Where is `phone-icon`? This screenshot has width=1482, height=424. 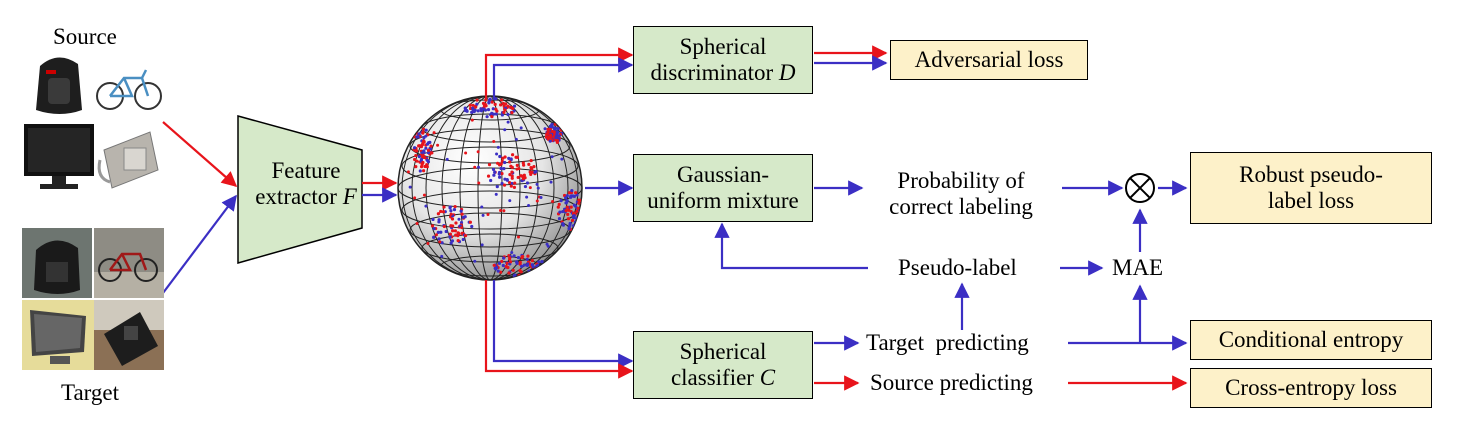 phone-icon is located at coordinates (129, 157).